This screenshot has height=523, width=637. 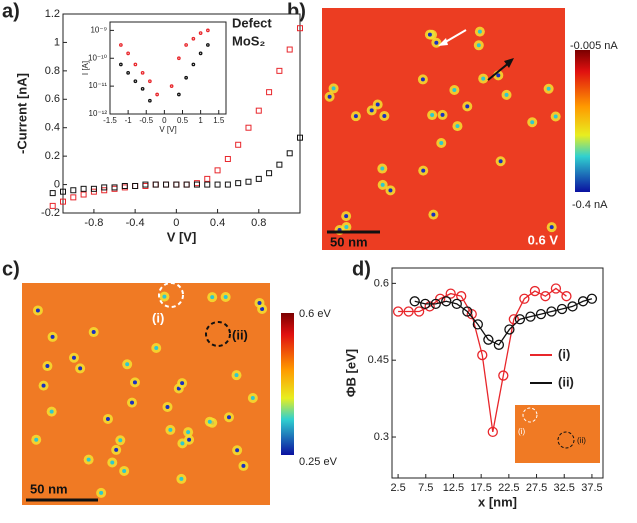 I want to click on colorbar-label: -0.005 nA, so click(x=594, y=46).